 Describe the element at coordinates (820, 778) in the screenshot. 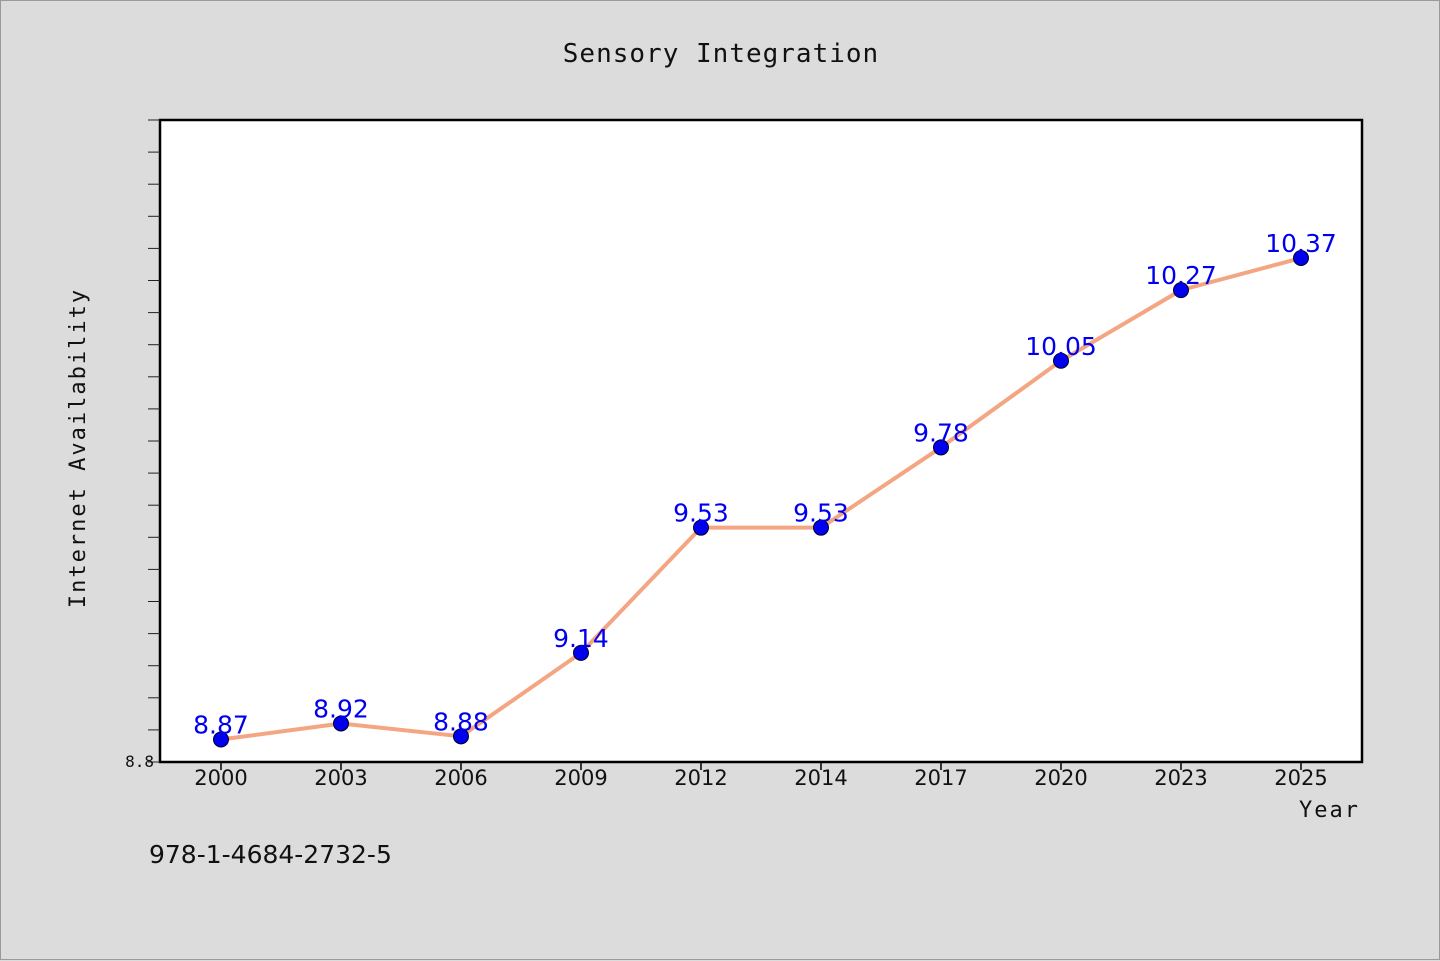

I see `x-tick-label: 2014` at that location.